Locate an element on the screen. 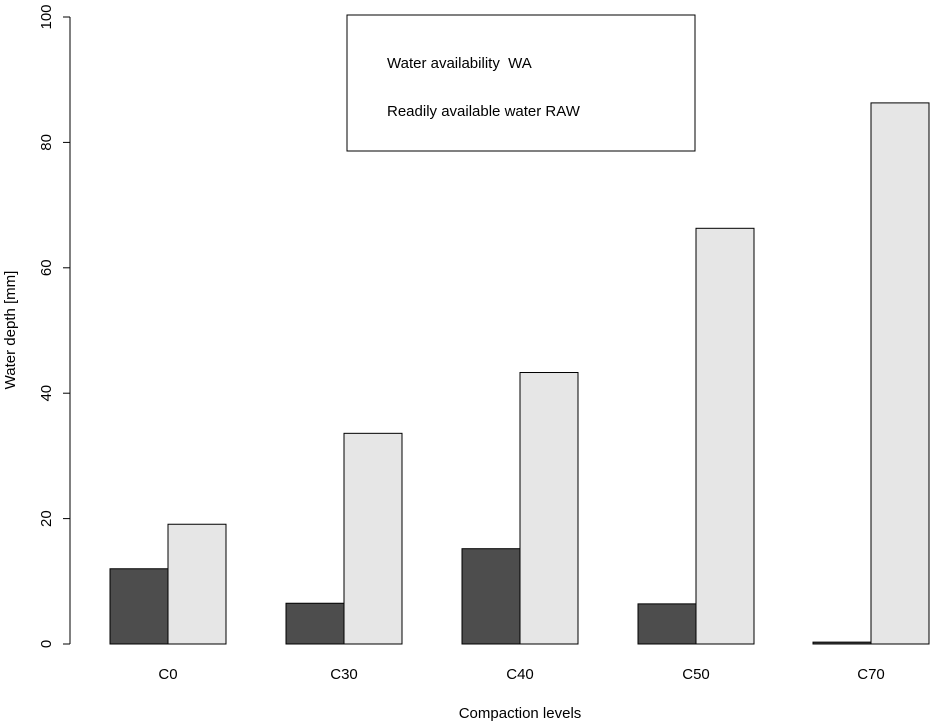 Image resolution: width=935 pixels, height=724 pixels. bar-c70-raw is located at coordinates (900, 373).